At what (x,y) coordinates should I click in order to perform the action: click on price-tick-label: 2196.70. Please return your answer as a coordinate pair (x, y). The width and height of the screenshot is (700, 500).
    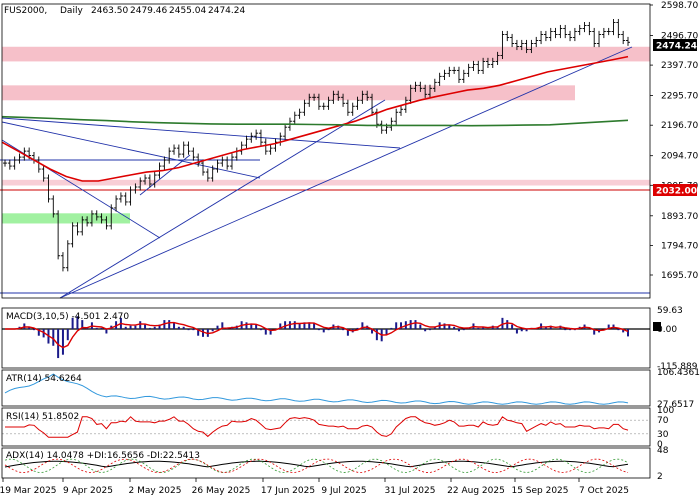
    Looking at the image, I should click on (679, 126).